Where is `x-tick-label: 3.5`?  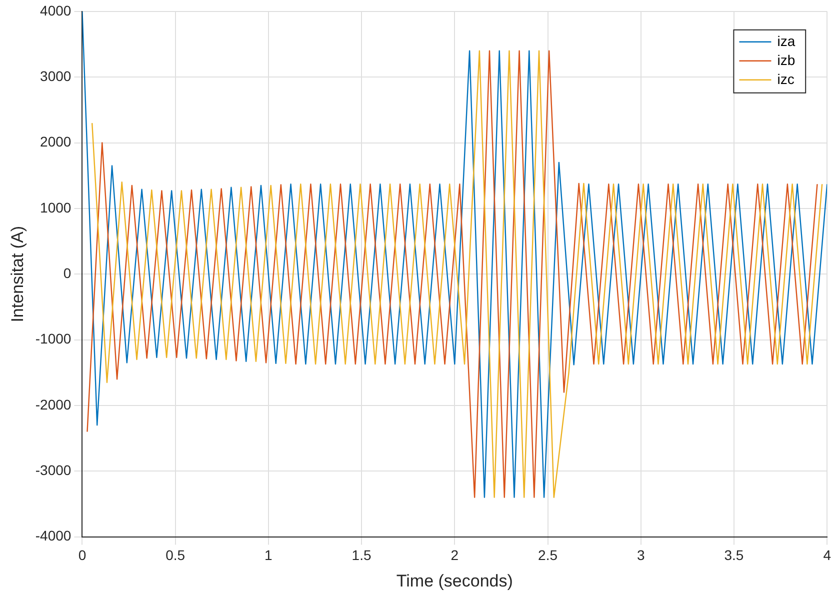 x-tick-label: 3.5 is located at coordinates (734, 555).